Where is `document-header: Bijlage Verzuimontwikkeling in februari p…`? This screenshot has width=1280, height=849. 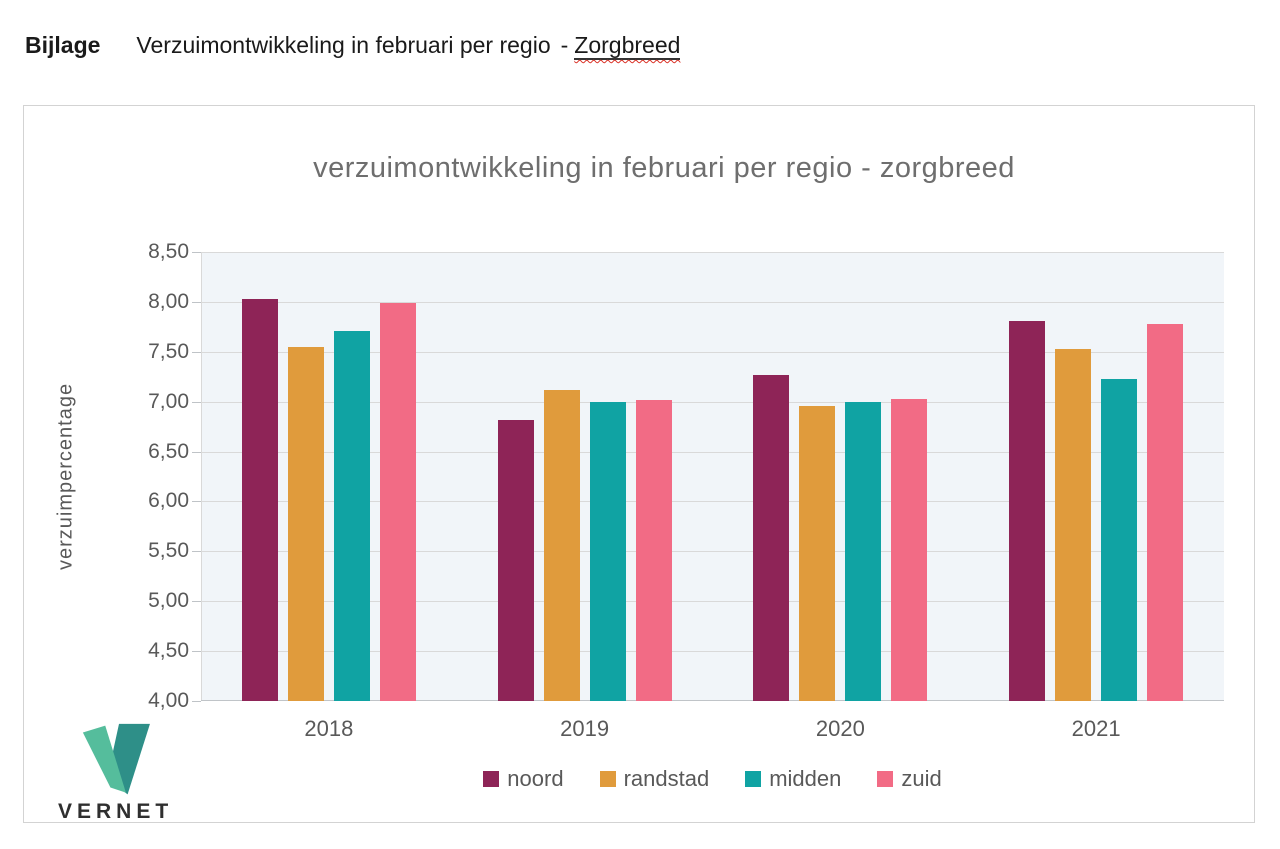
document-header: Bijlage Verzuimontwikkeling in februari p… is located at coordinates (353, 46).